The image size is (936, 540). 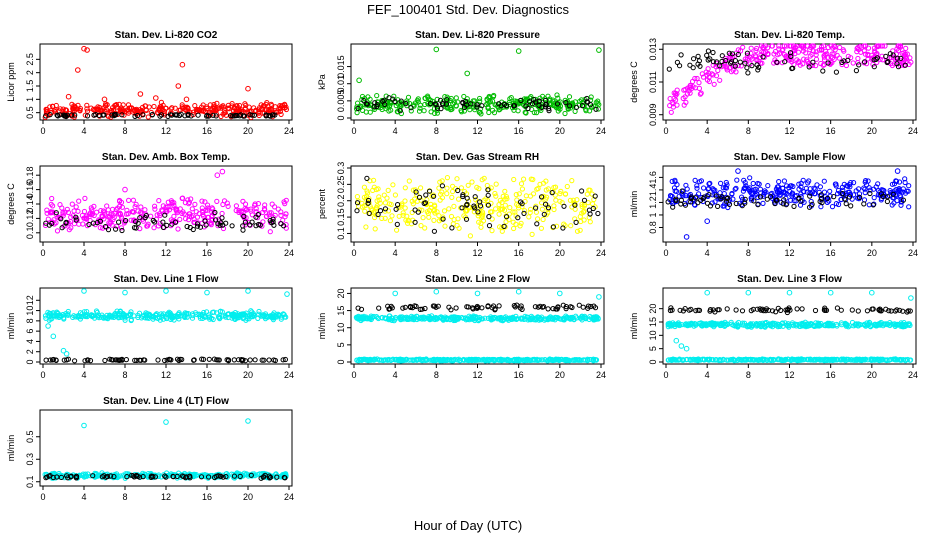 What do you see at coordinates (30, 331) in the screenshot?
I see `y-tick-label: 6` at bounding box center [30, 331].